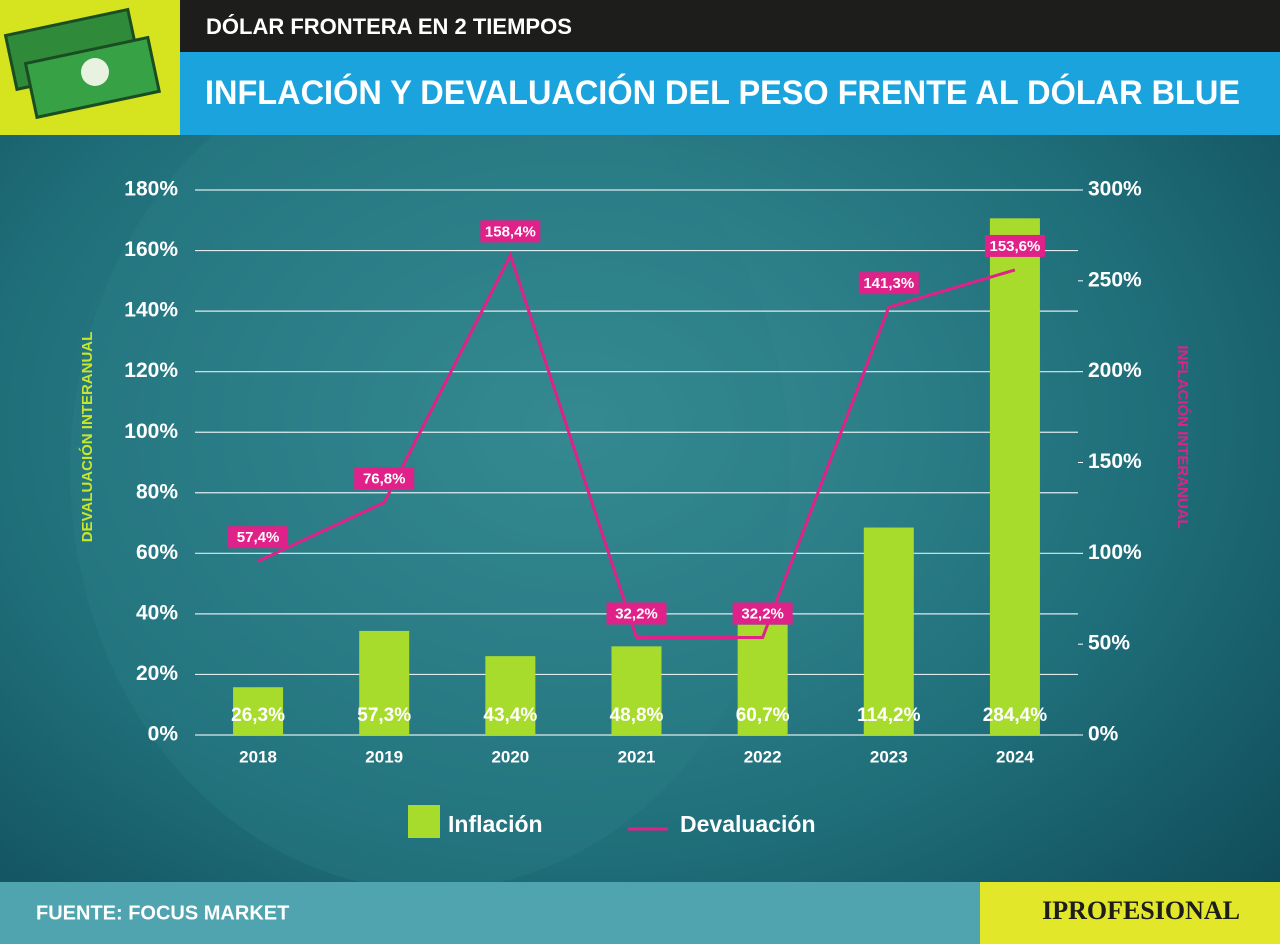 Image resolution: width=1280 pixels, height=944 pixels. Describe the element at coordinates (82, 63) in the screenshot. I see `money-icon` at that location.